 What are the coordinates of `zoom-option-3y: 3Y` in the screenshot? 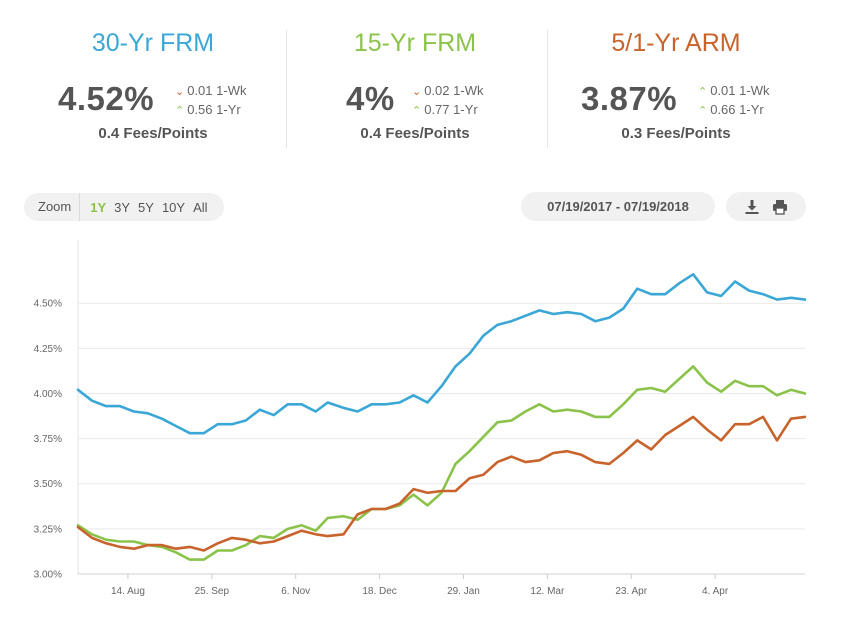 It's located at (122, 207).